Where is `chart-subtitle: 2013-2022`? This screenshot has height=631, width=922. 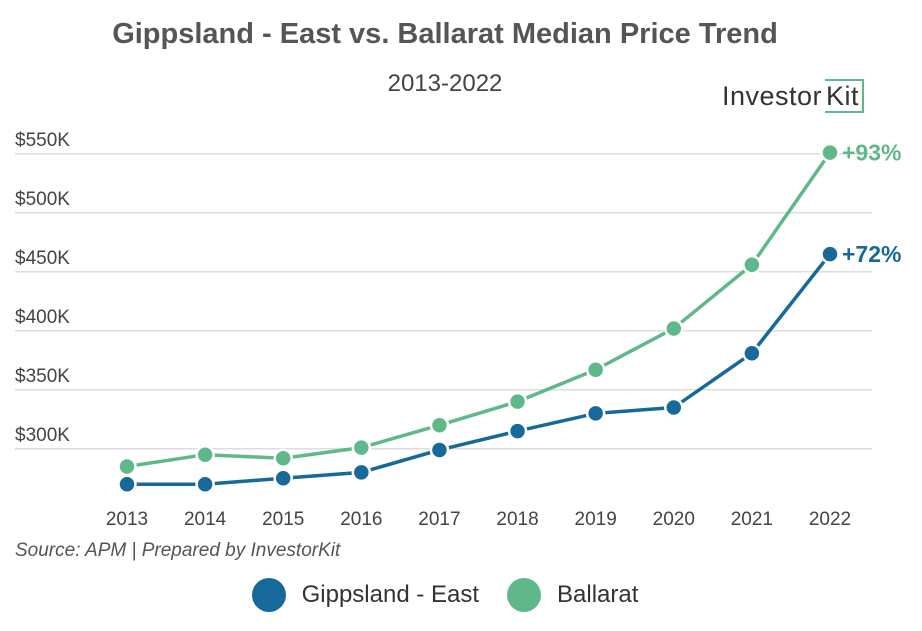
chart-subtitle: 2013-2022 is located at coordinates (445, 83).